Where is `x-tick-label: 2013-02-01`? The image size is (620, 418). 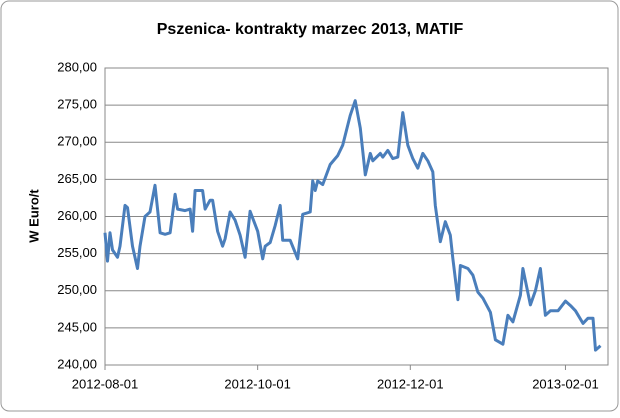
x-tick-label: 2013-02-01 is located at coordinates (565, 383).